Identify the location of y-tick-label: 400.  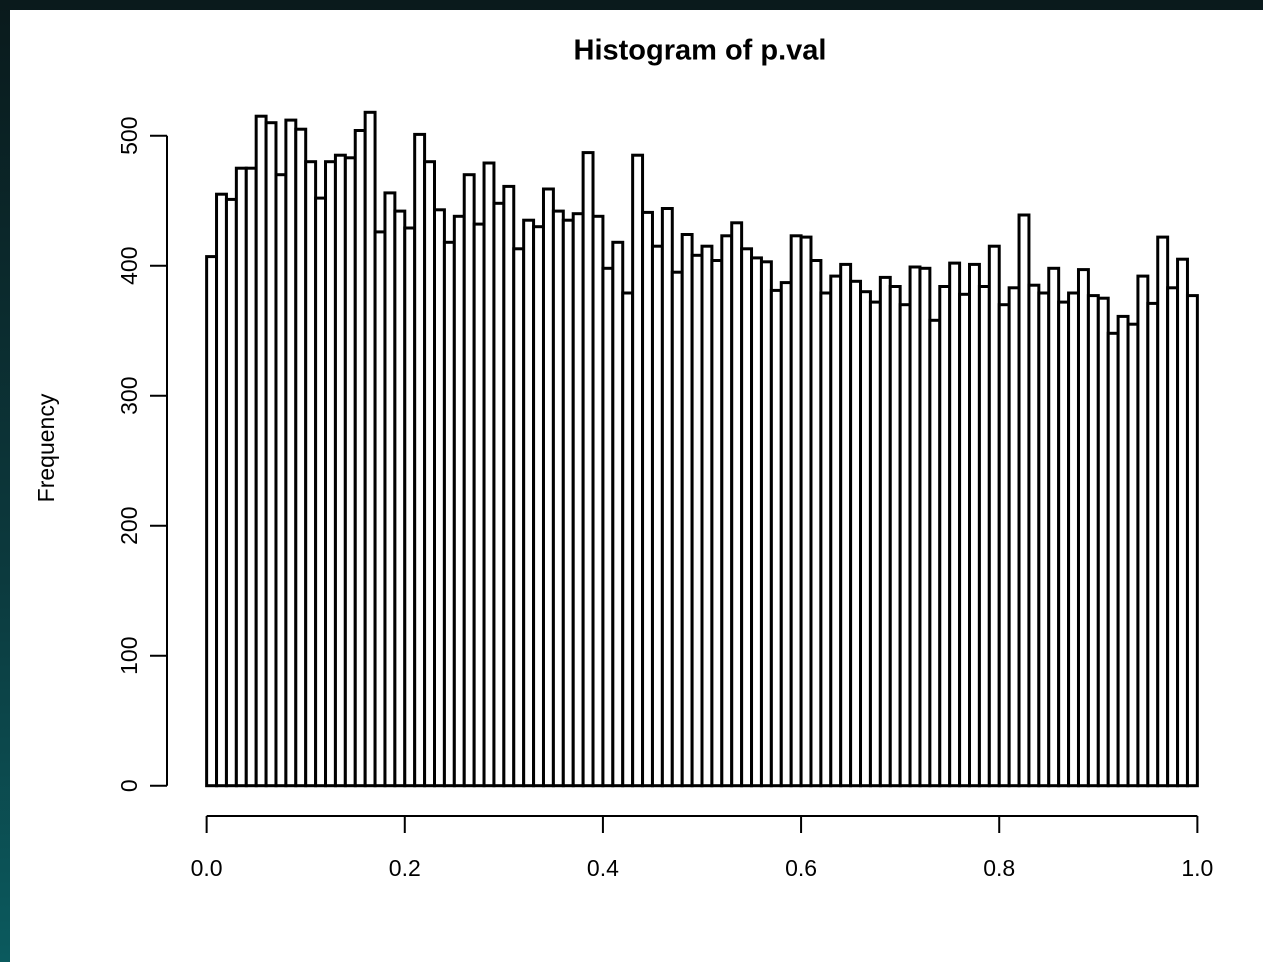
(129, 266).